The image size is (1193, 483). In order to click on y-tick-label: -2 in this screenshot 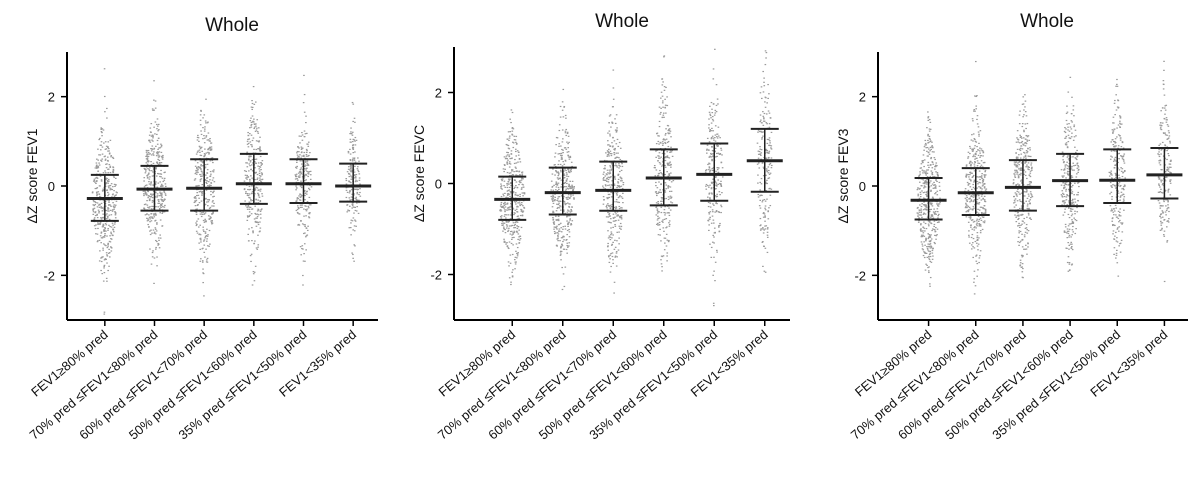, I will do `click(436, 275)`.